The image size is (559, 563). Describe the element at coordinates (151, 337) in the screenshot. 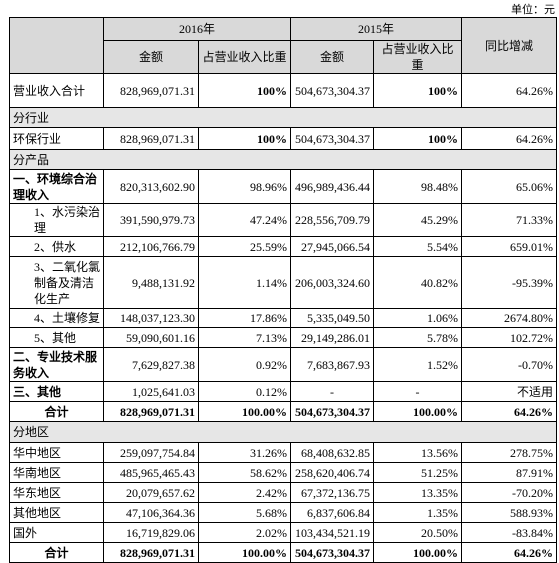

I see `value-cell: 59,090,601.16` at that location.